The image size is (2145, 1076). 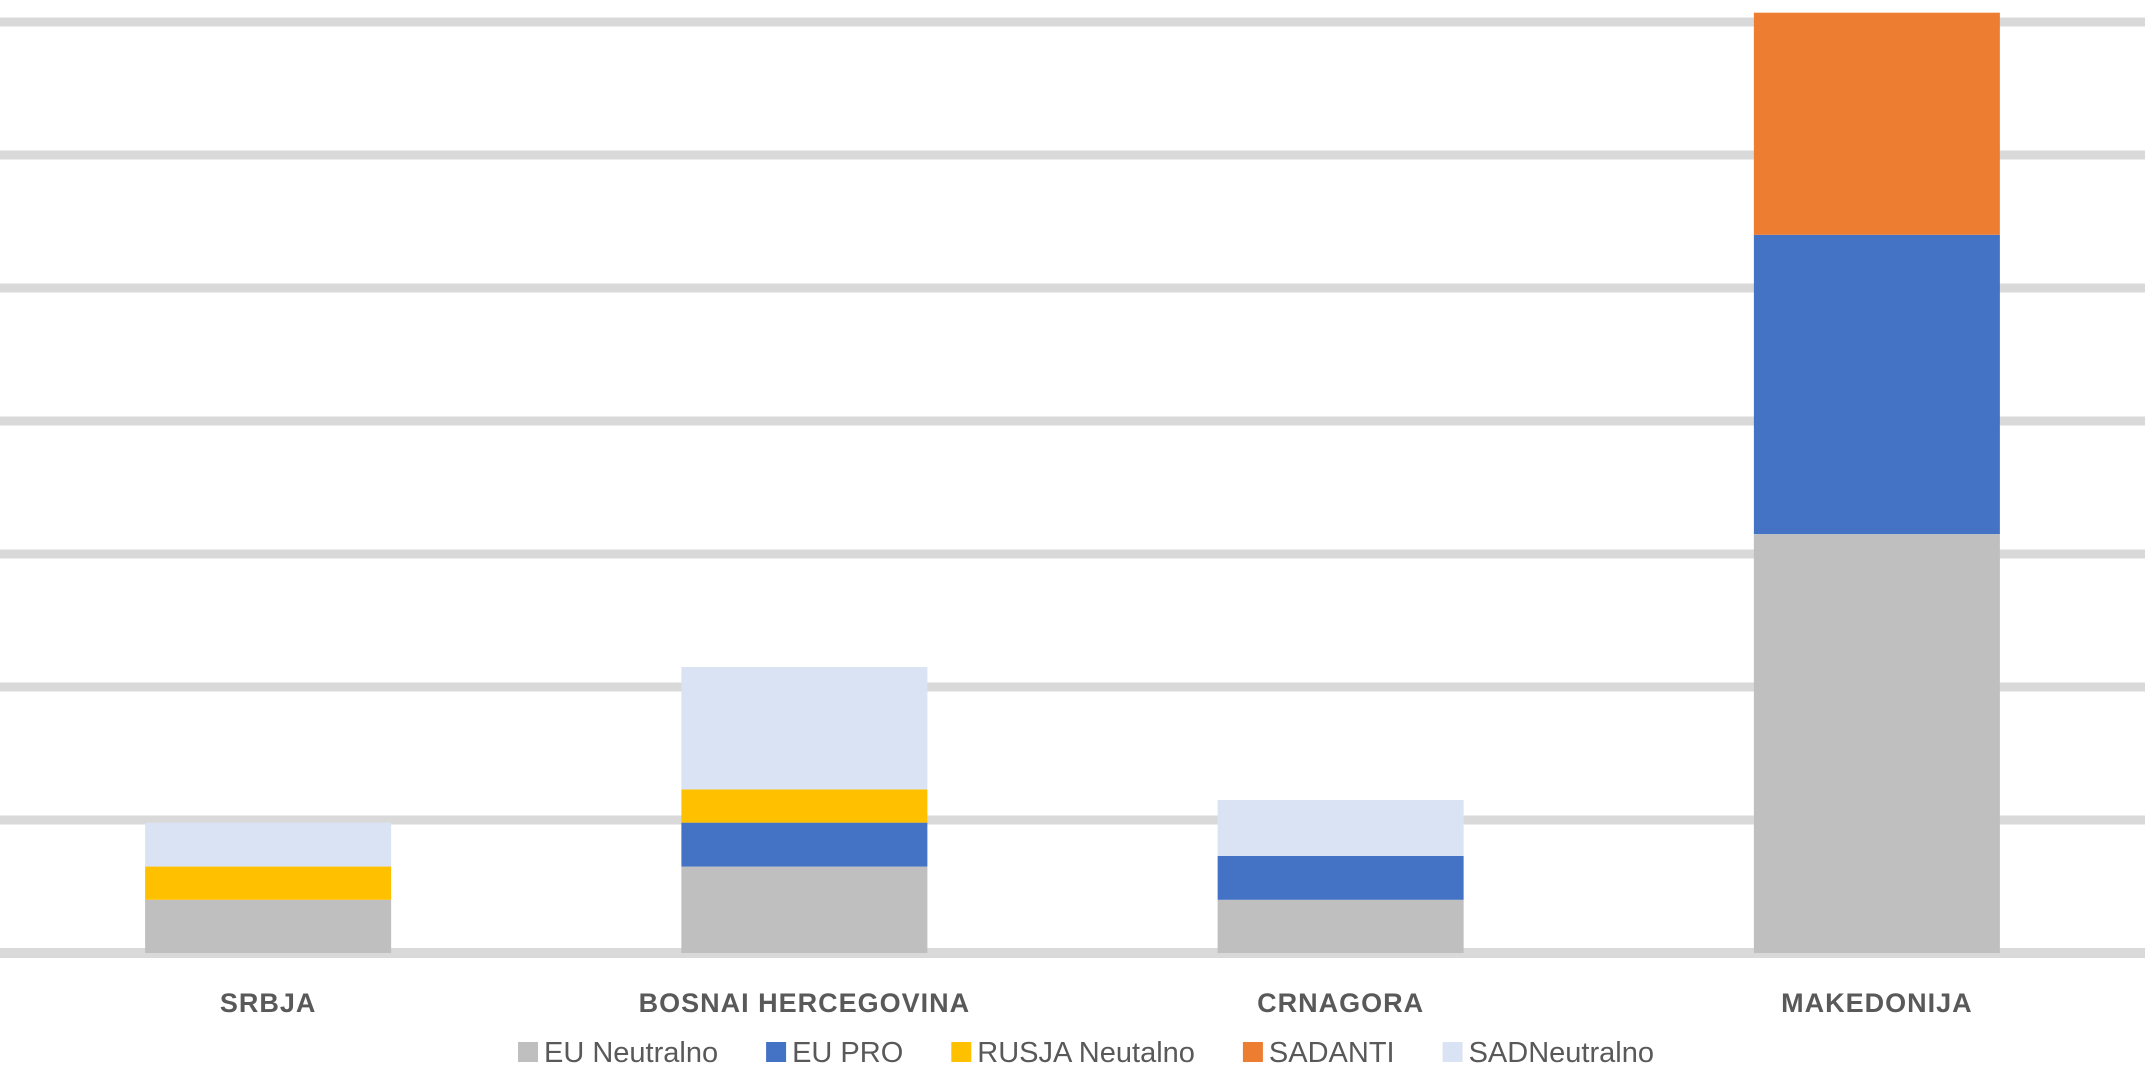 What do you see at coordinates (1561, 1053) in the screenshot?
I see `legend-label: SADNeutralno` at bounding box center [1561, 1053].